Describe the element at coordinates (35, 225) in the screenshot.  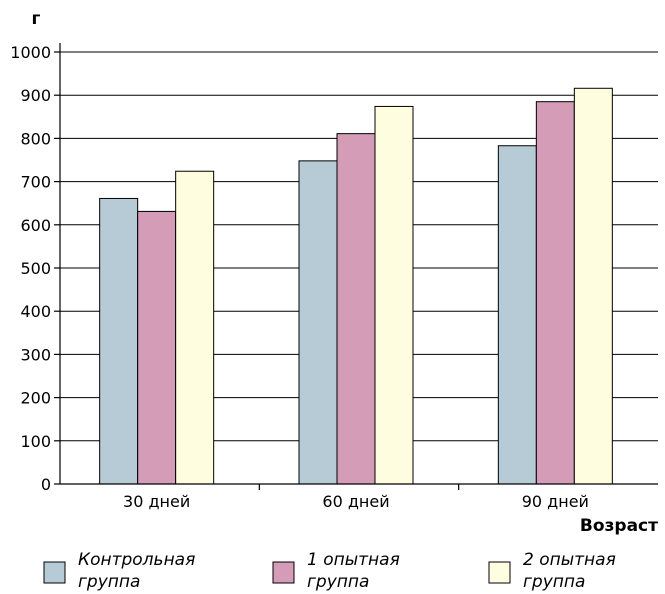
I see `y-tick-label: 600` at that location.